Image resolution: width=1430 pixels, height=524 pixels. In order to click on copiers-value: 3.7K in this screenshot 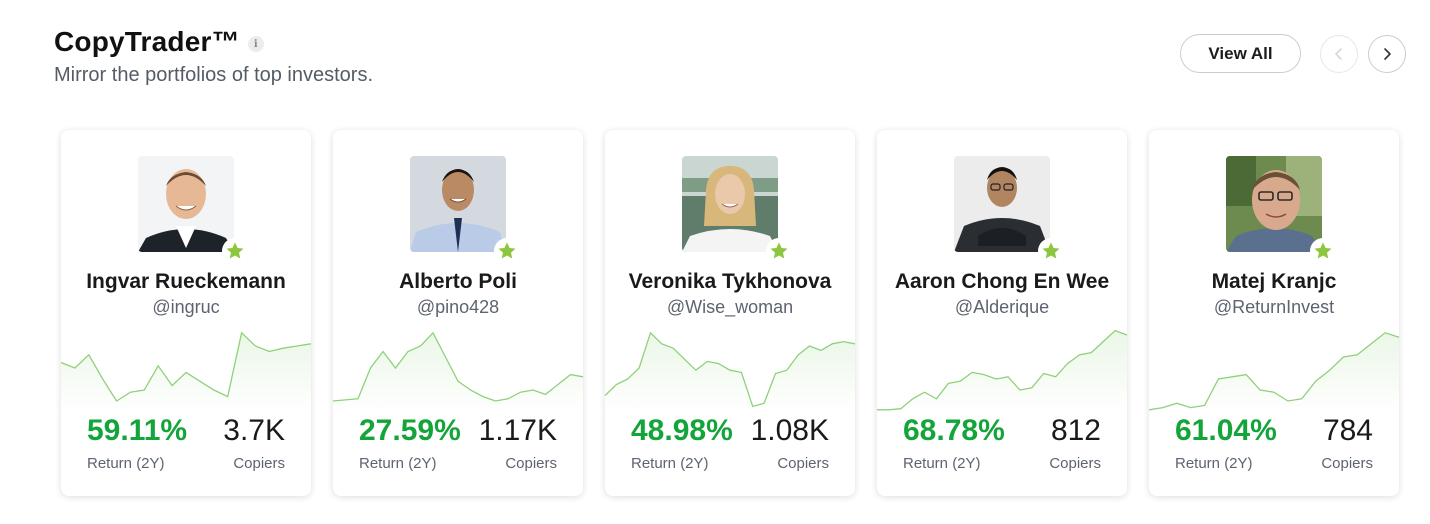, I will do `click(254, 430)`.